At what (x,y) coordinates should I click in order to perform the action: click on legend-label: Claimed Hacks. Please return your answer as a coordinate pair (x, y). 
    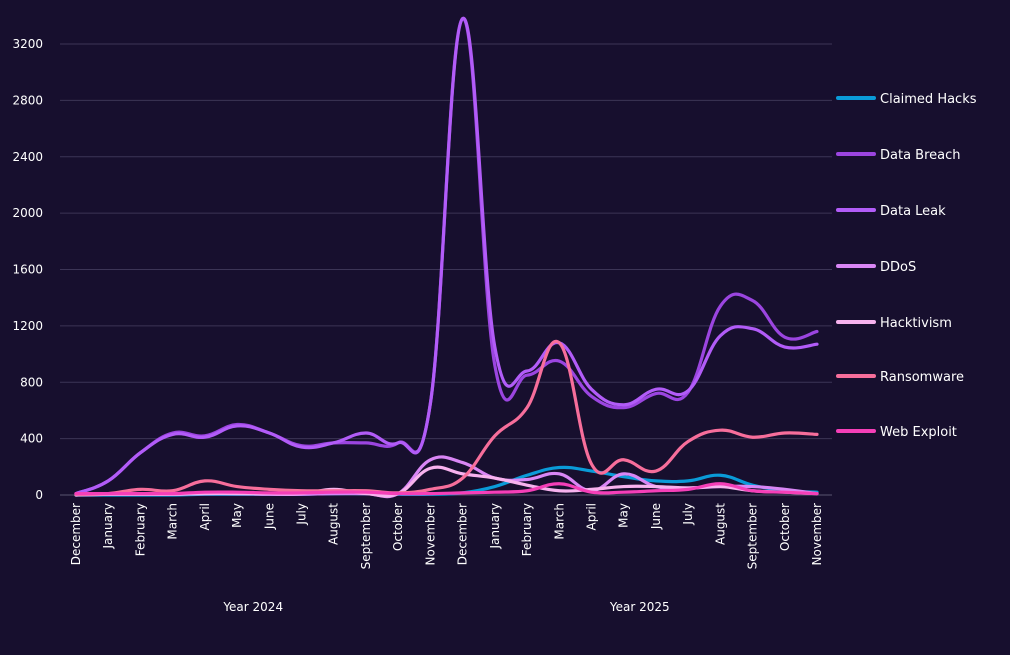
    Looking at the image, I should click on (928, 99).